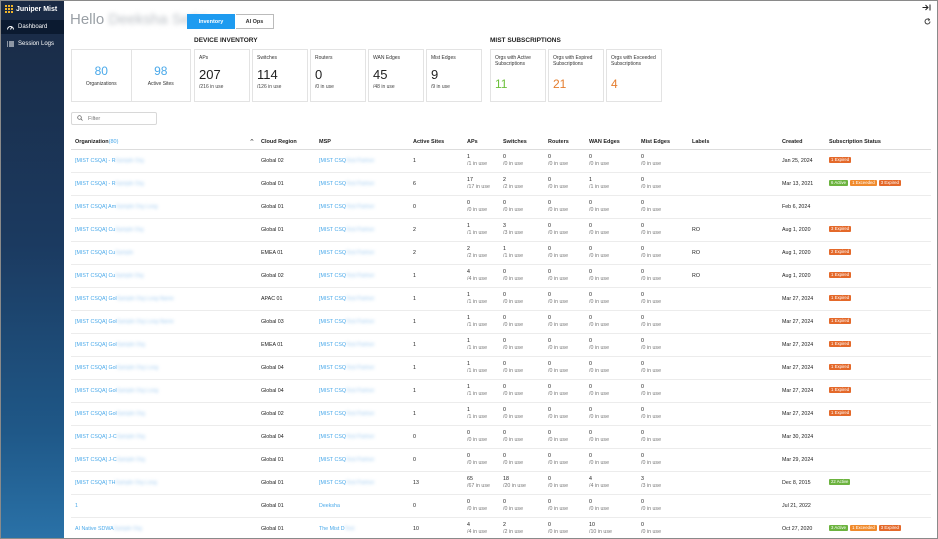 Image resolution: width=938 pixels, height=539 pixels. What do you see at coordinates (518, 75) in the screenshot?
I see `subscription-card-active: Orgs with Active Subscriptions 11` at bounding box center [518, 75].